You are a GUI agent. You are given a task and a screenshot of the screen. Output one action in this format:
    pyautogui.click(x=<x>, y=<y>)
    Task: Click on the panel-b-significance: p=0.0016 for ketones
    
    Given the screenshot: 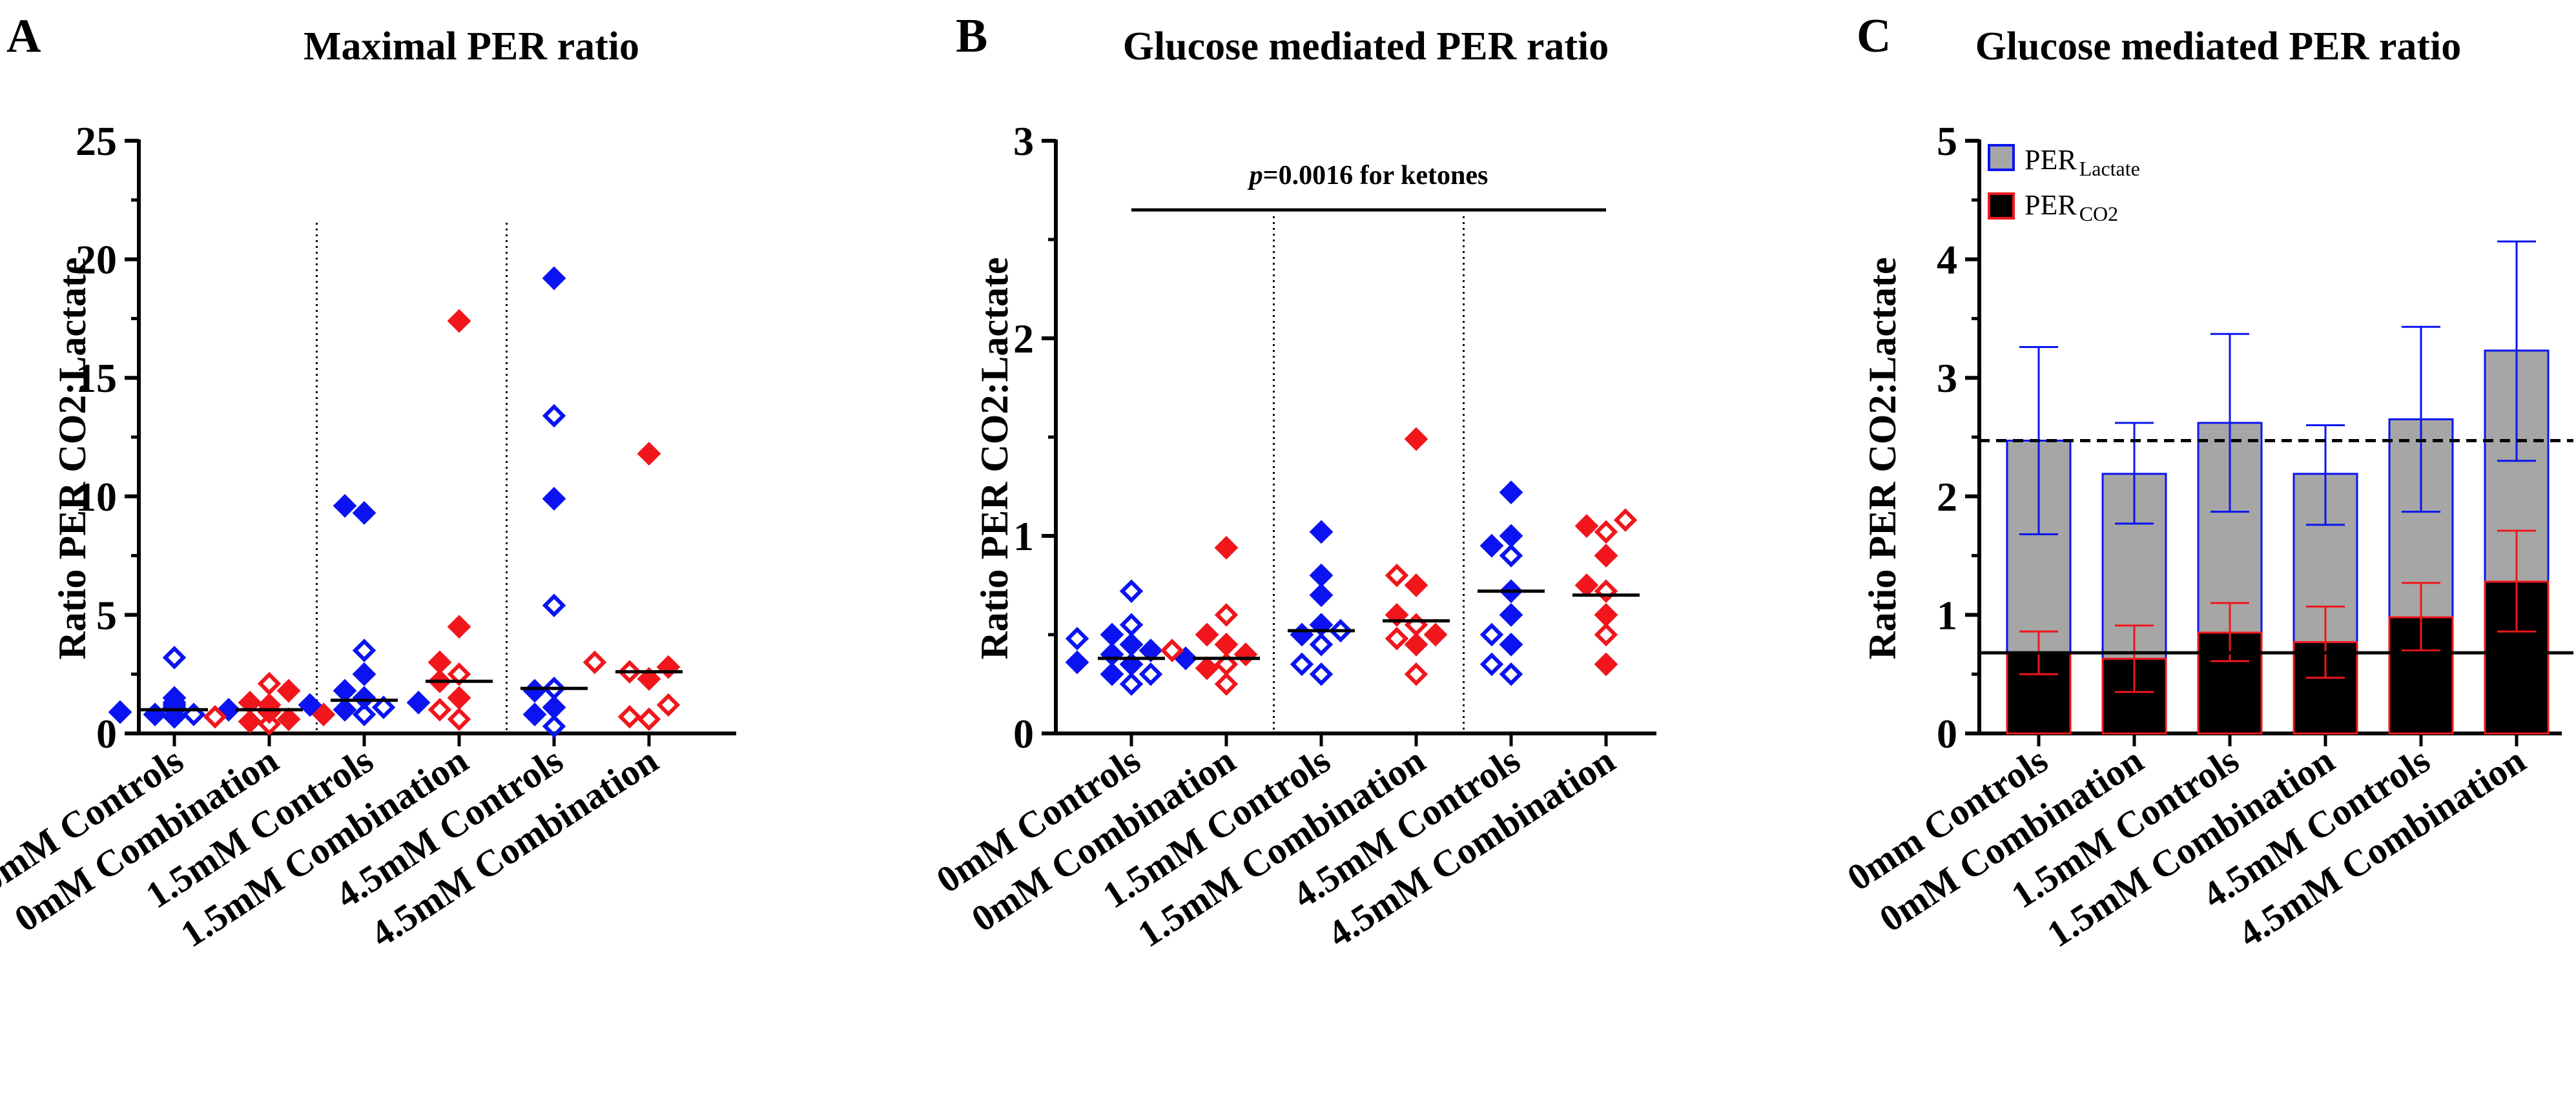 What is the action you would take?
    pyautogui.click(x=1368, y=186)
    